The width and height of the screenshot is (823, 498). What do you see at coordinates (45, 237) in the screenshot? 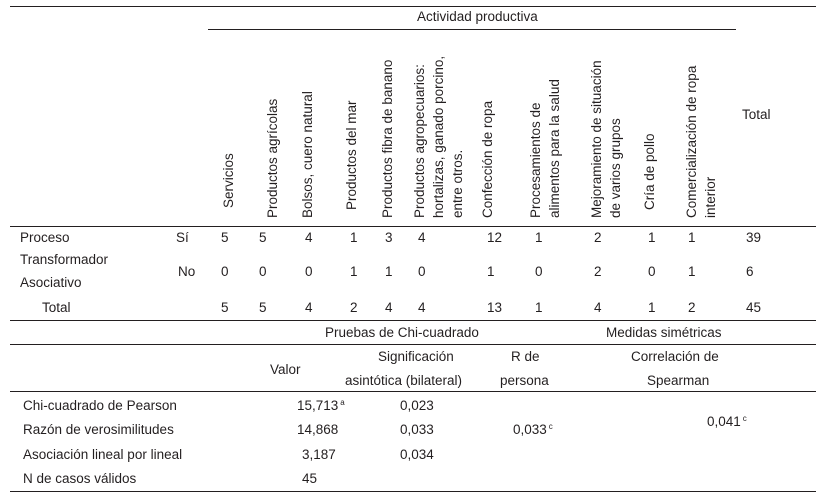
I see `row-label-line-1: Proceso` at bounding box center [45, 237].